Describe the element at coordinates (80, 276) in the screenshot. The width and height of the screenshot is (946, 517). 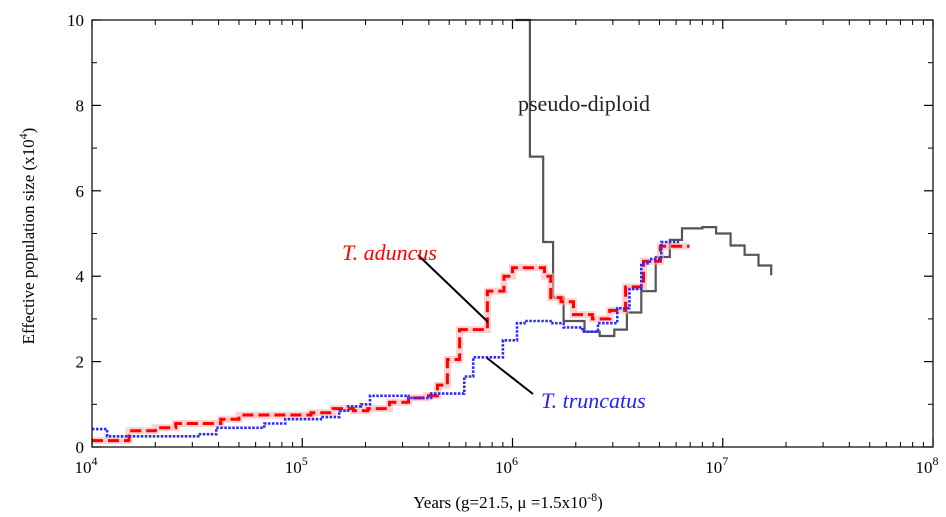
I see `y-tick-label: 4` at that location.